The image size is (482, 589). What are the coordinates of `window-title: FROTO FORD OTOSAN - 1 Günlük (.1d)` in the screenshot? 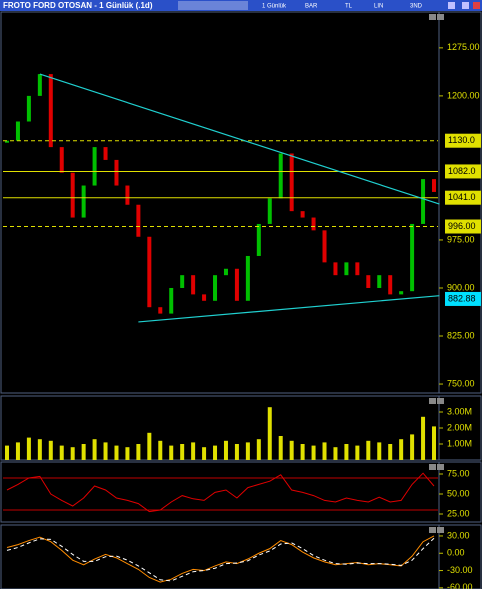 It's located at (78, 5).